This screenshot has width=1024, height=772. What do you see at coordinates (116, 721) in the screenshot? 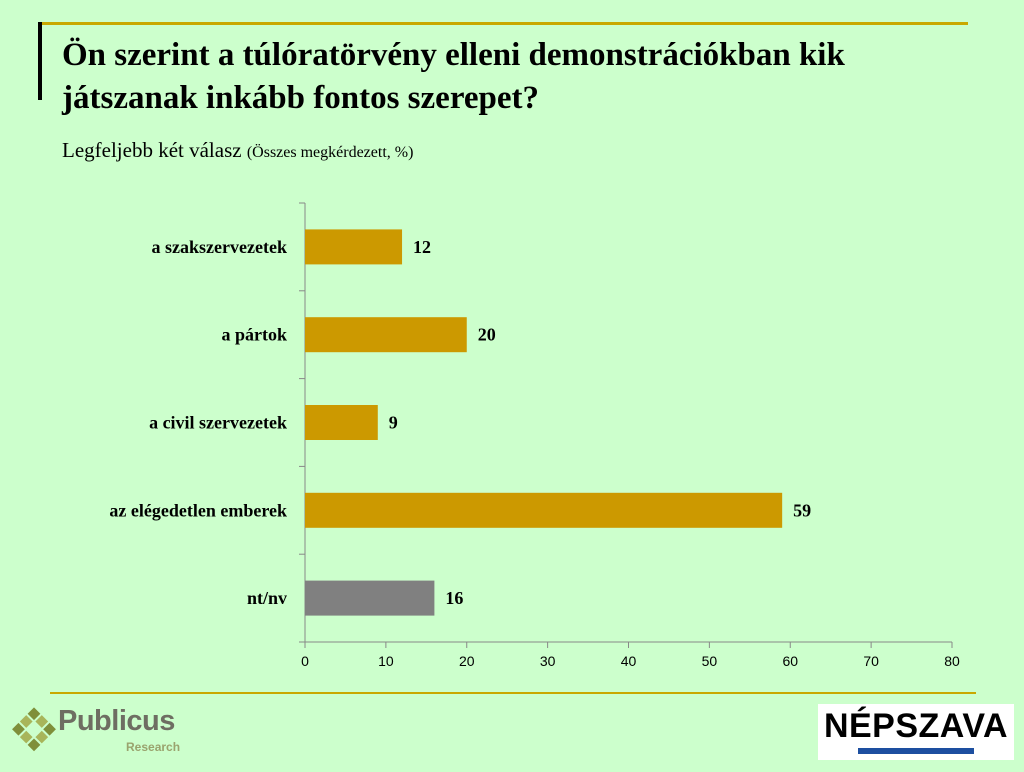
I see `publicus-wordmark: Publicus` at bounding box center [116, 721].